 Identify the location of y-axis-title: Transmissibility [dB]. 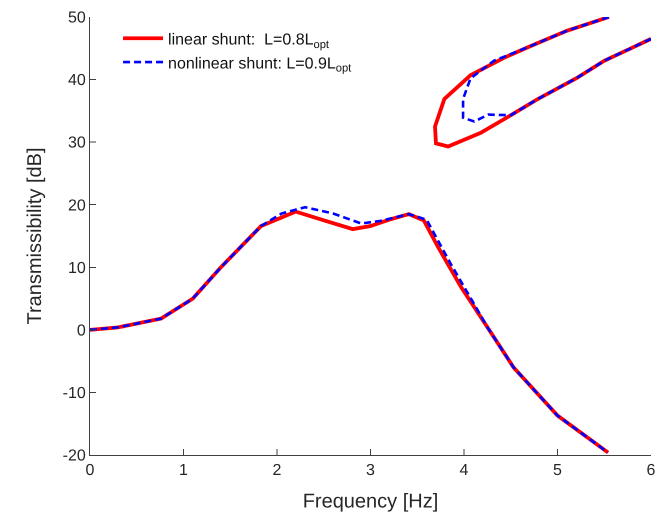
(35, 236).